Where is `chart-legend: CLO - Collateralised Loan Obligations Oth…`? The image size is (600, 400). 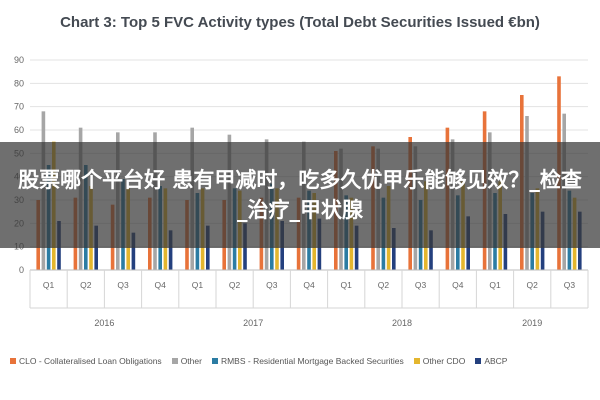
chart-legend: CLO - Collateralised Loan Obligations Oth… is located at coordinates (305, 361).